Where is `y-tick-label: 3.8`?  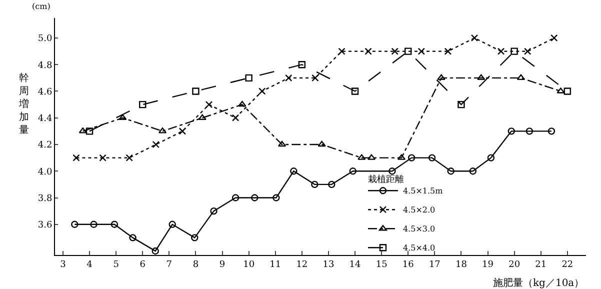 y-tick-label: 3.8 is located at coordinates (45, 199).